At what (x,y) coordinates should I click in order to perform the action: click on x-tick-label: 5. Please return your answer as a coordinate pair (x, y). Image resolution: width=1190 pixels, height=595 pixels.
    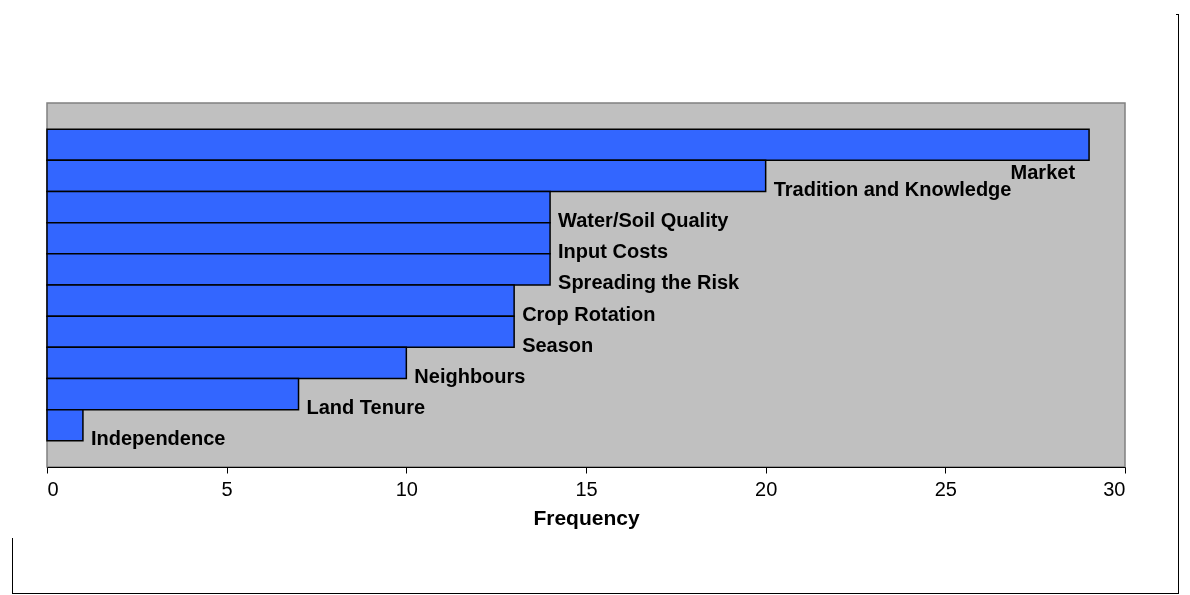
    Looking at the image, I should click on (227, 488).